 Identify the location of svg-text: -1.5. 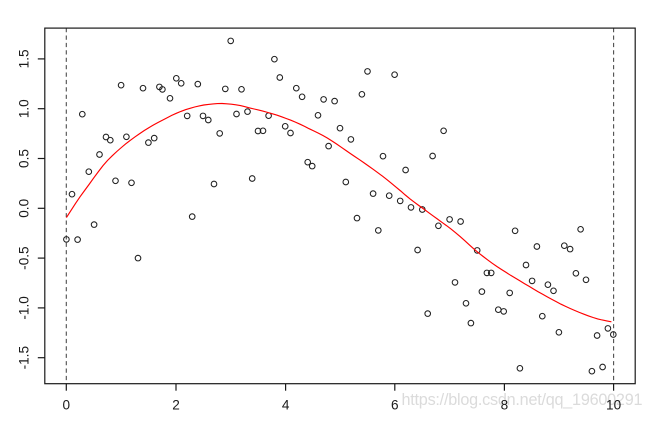
(23, 357).